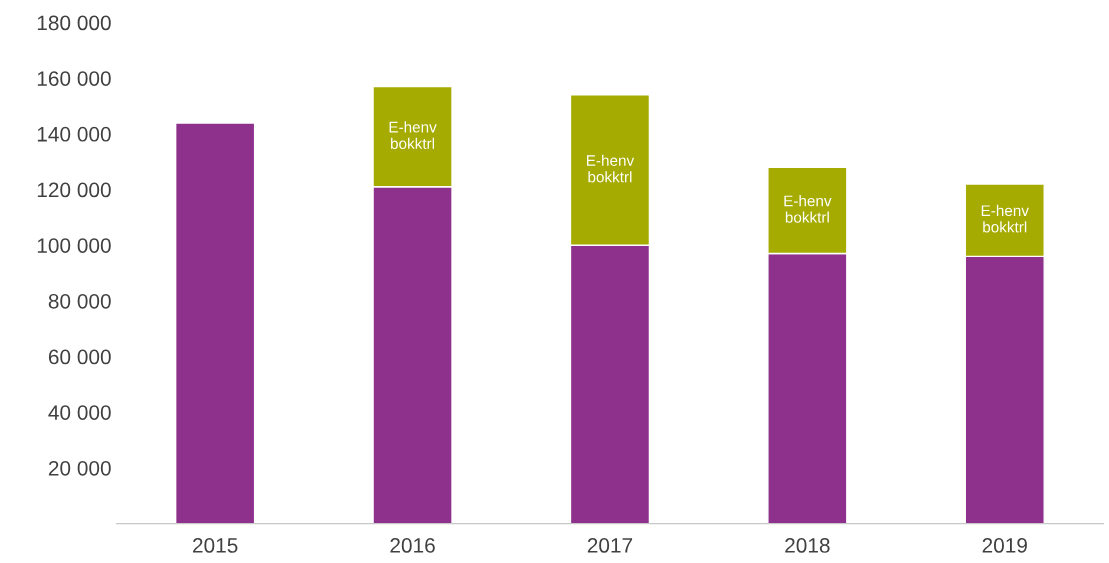 Image resolution: width=1109 pixels, height=563 pixels. I want to click on y-tick-label: 120 000, so click(74, 190).